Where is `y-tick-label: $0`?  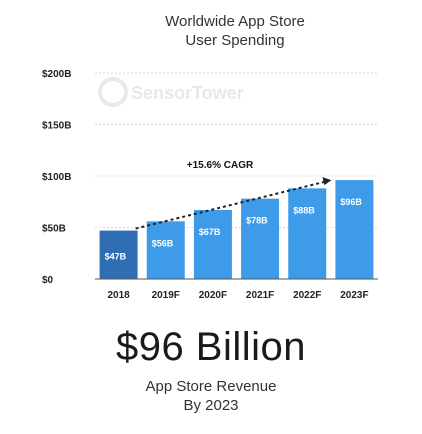 y-tick-label: $0 is located at coordinates (48, 280).